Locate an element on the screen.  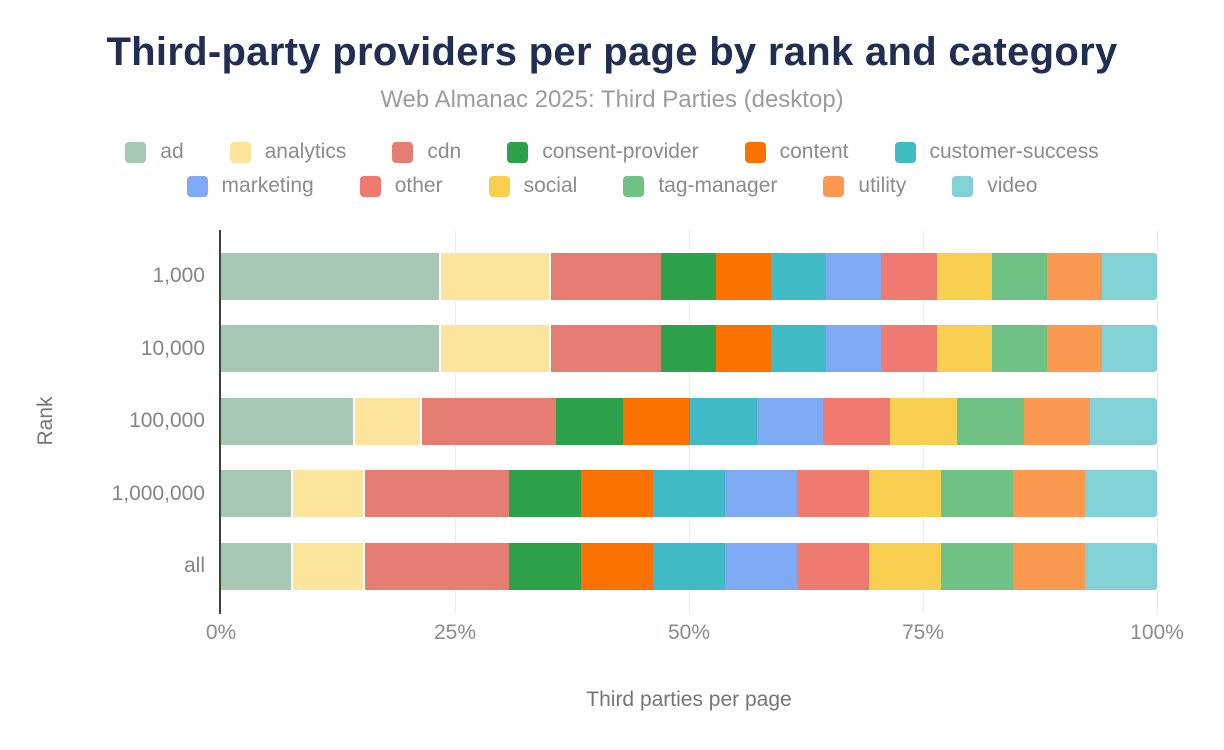
legend-item-consent-provider: consent-provider is located at coordinates (603, 152).